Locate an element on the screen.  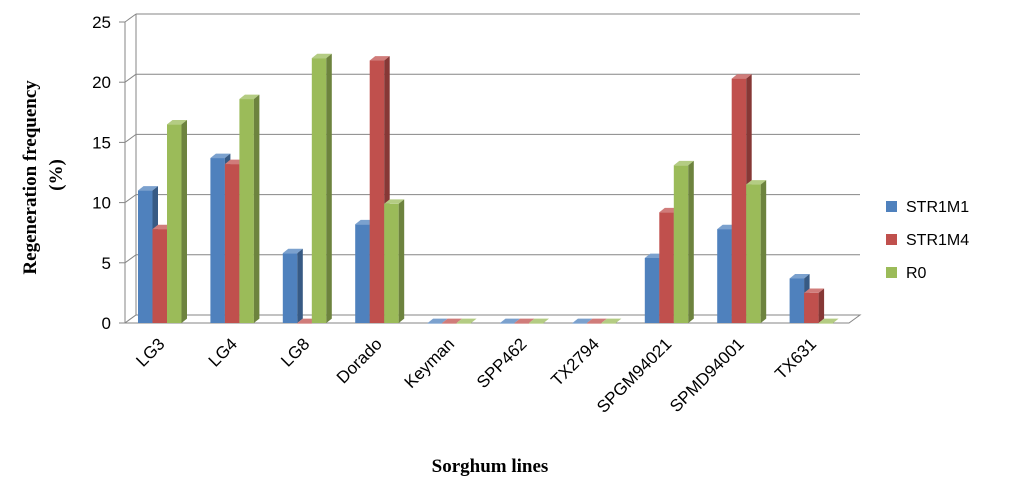
bar-r0-tx2794 is located at coordinates (611, 321).